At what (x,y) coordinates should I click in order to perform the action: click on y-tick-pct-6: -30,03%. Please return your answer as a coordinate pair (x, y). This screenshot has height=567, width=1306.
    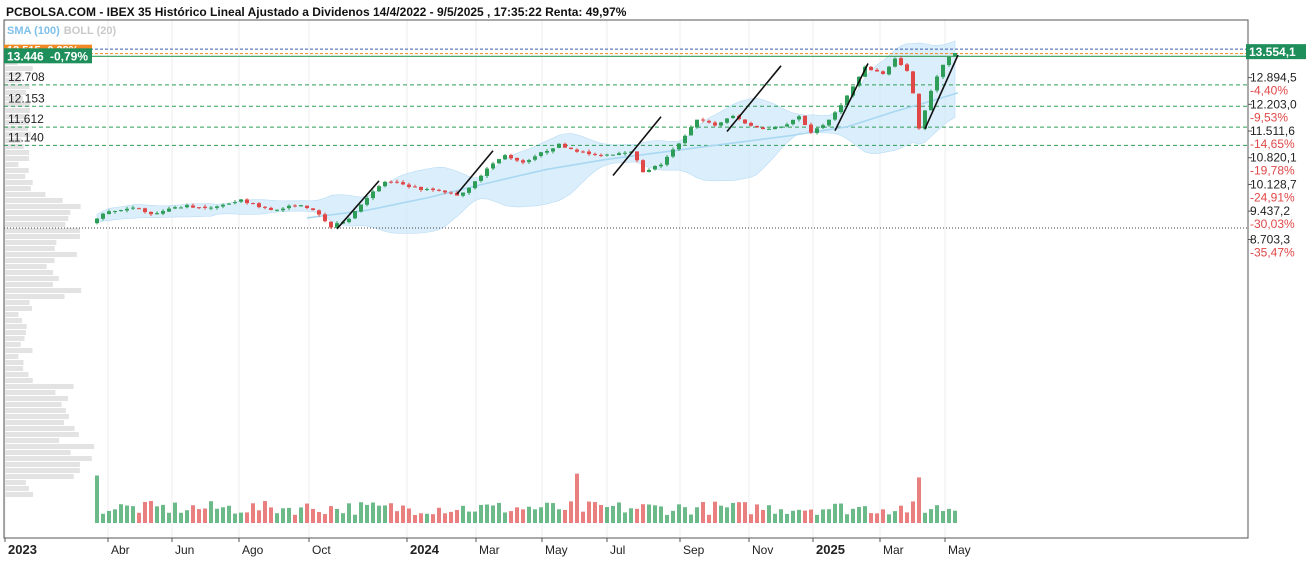
    Looking at the image, I should click on (1272, 224).